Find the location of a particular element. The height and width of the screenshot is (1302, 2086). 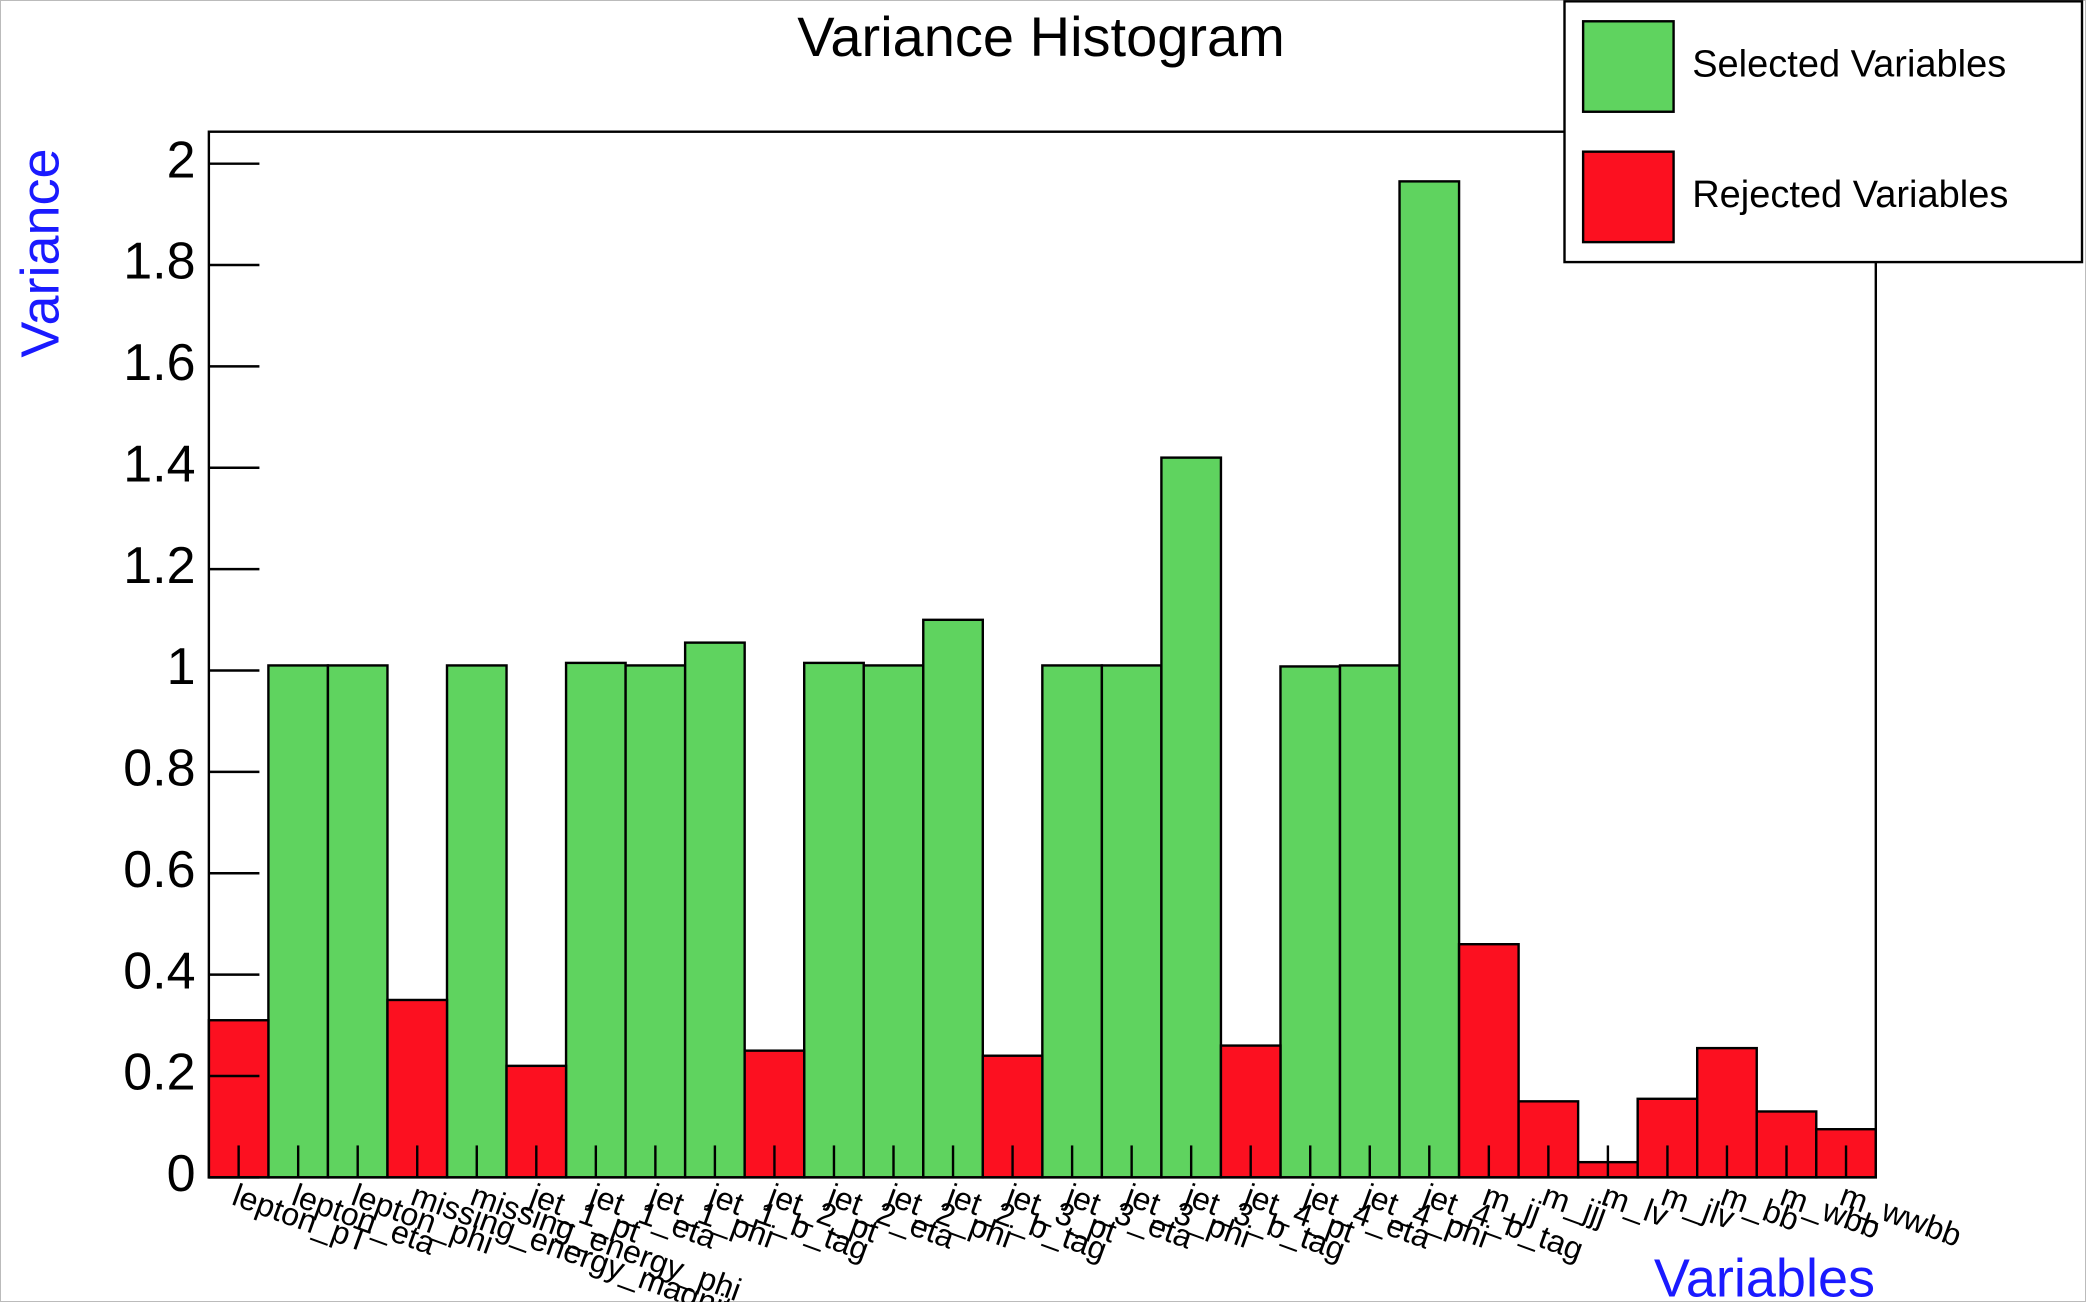

y-tick-label: 1.6 is located at coordinates (159, 363).